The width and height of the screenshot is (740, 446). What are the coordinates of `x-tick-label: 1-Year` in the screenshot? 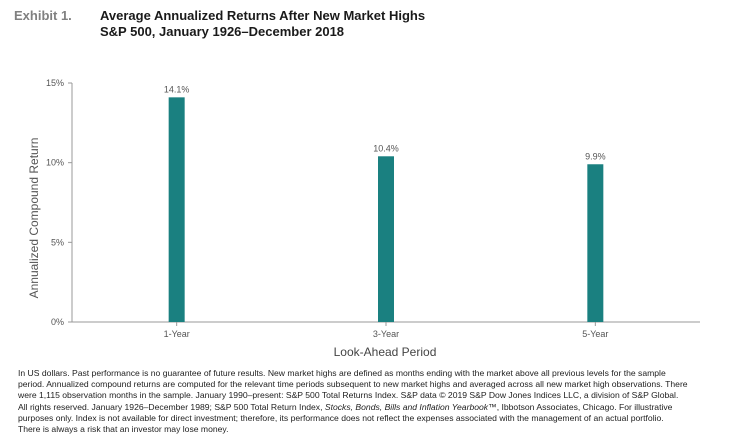 It's located at (177, 334).